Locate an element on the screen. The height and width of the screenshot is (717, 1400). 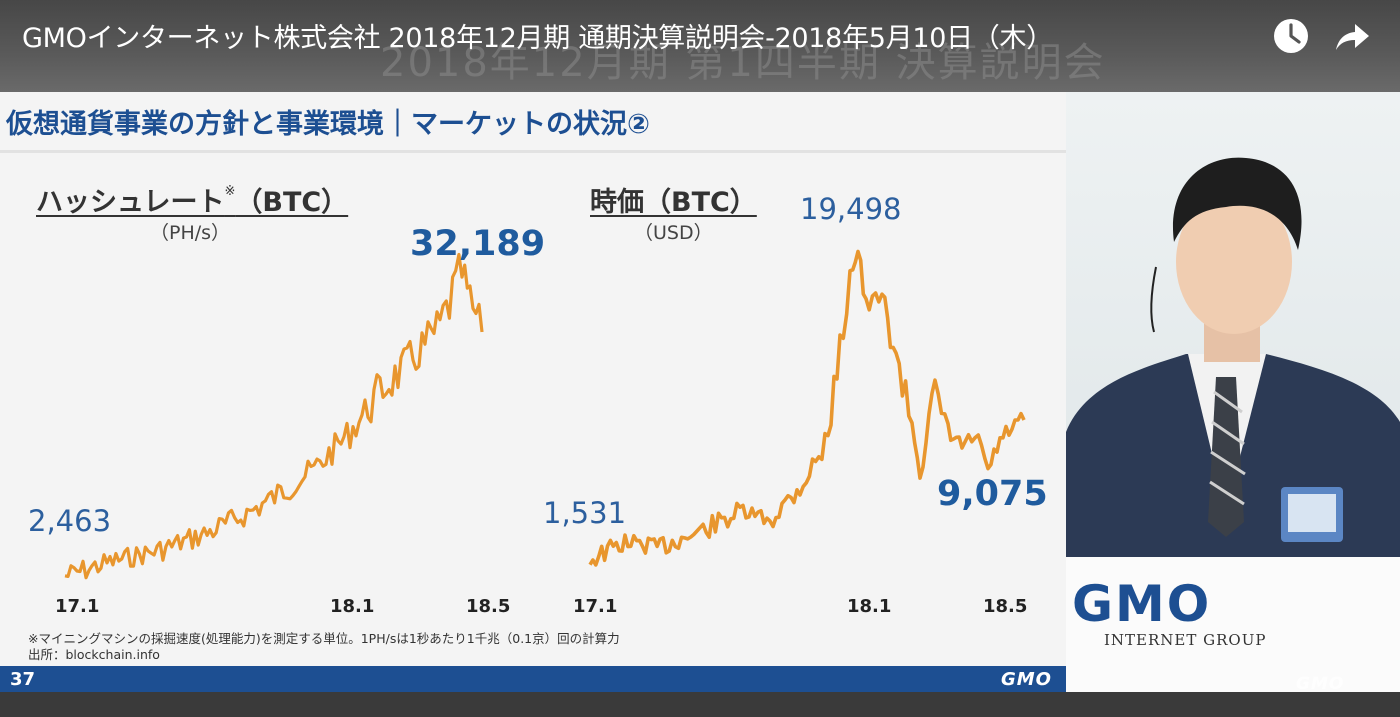
slide-title: 仮想通貨事業の方針と事業環境｜マーケットの状況② is located at coordinates (328, 124).